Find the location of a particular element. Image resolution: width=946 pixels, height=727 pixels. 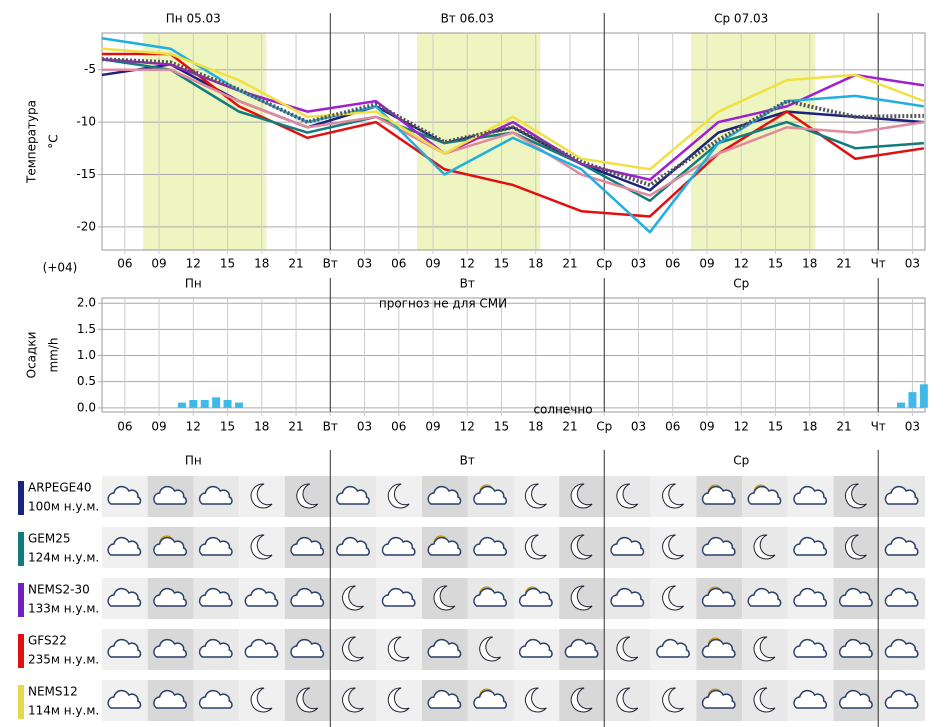

model-altitude: 235м н.у.м. is located at coordinates (63, 660).